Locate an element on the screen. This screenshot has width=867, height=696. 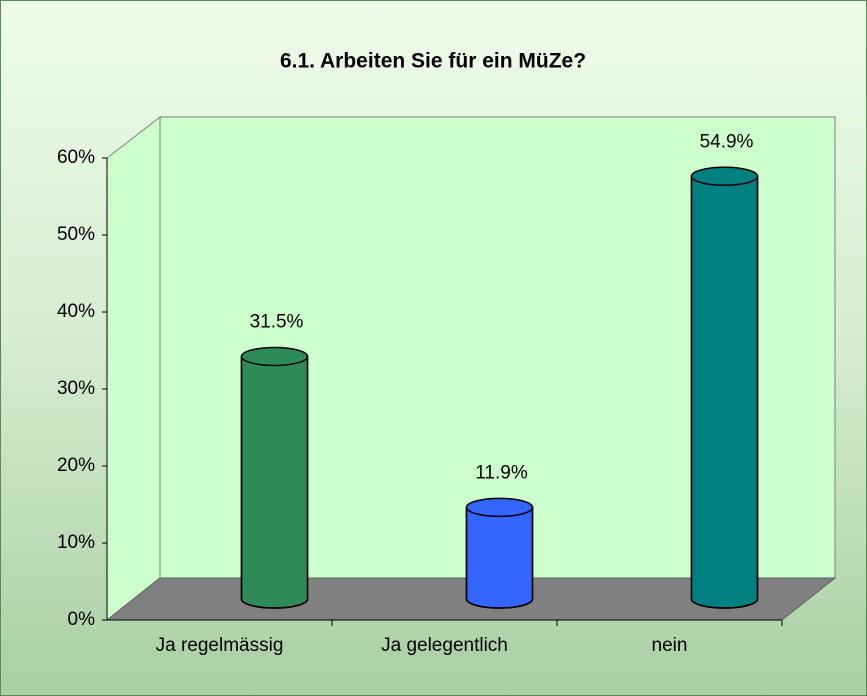
y-tick-label: 30% is located at coordinates (76, 388).